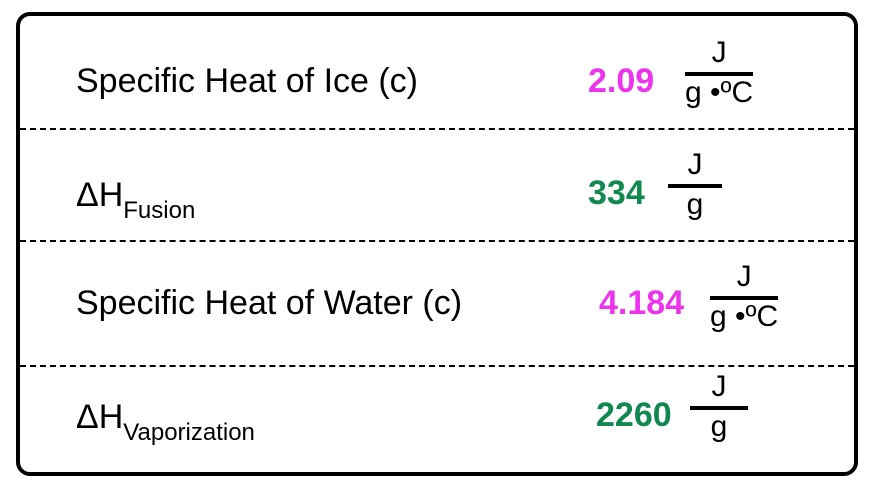 The width and height of the screenshot is (876, 491). What do you see at coordinates (269, 303) in the screenshot?
I see `row-water-label: Specific Heat of Water (c)` at bounding box center [269, 303].